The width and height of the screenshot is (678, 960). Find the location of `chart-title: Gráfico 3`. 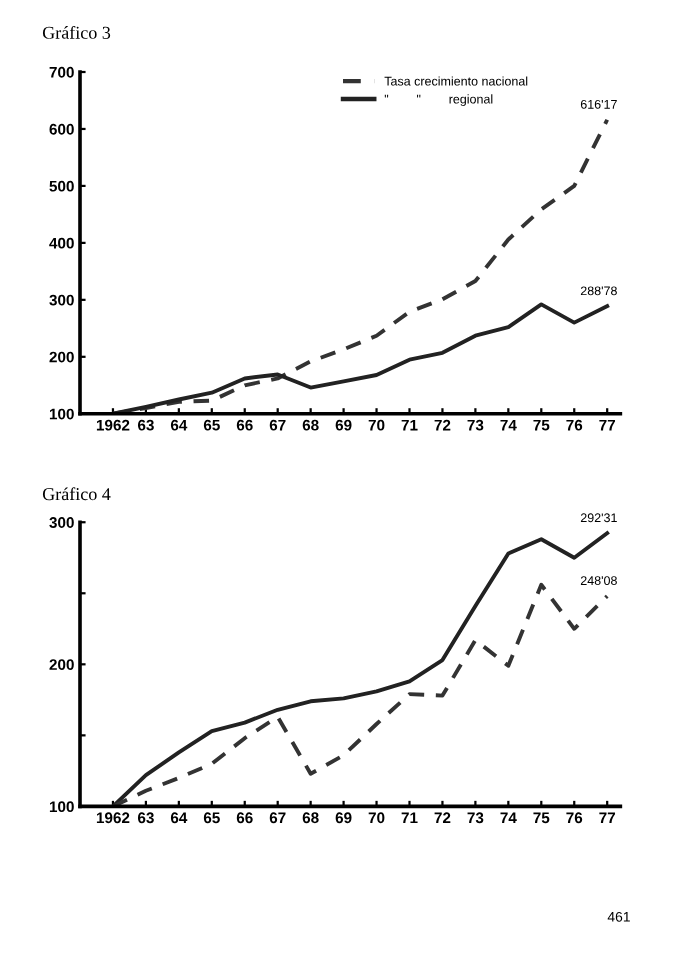

chart-title: Gráfico 3 is located at coordinates (76, 32).